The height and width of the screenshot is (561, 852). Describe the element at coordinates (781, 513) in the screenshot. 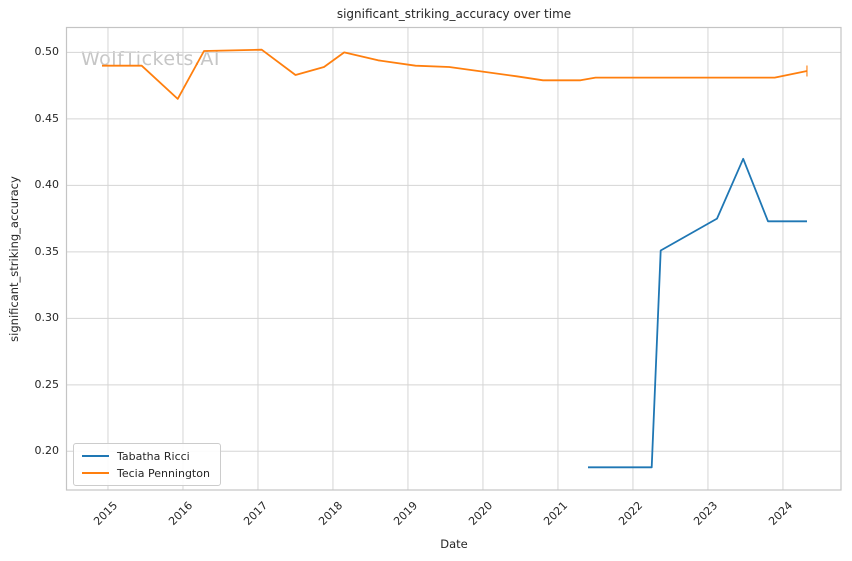

I see `x-tick-label: 2024` at that location.